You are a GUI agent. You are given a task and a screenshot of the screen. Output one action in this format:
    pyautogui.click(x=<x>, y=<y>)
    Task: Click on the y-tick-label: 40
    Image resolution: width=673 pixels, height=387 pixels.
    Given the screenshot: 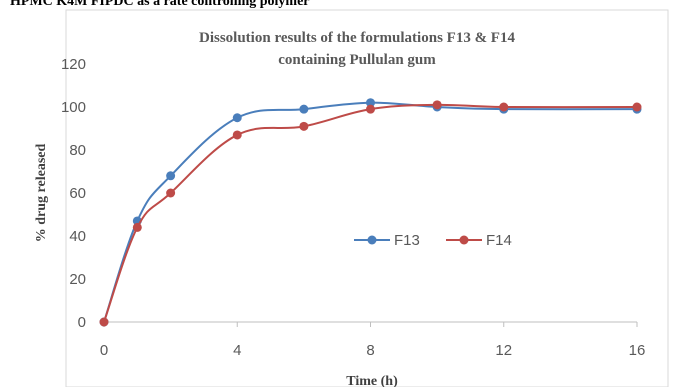 What is the action you would take?
    pyautogui.click(x=77, y=236)
    